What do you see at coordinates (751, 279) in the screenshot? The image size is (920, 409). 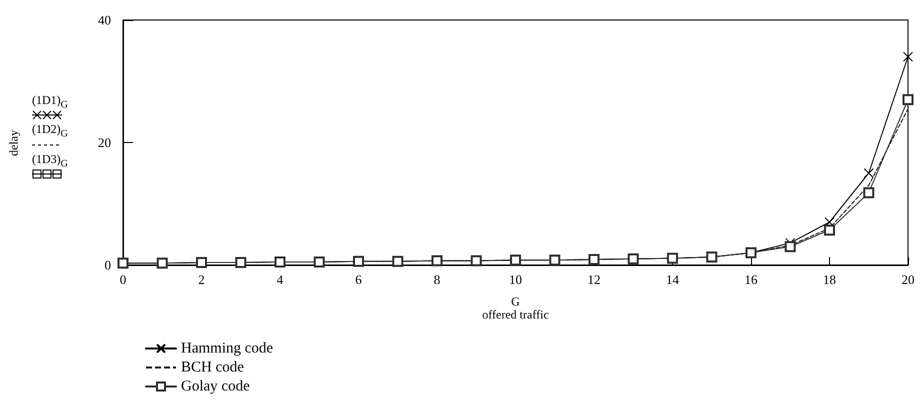 I see `x-tick-label: 16` at bounding box center [751, 279].